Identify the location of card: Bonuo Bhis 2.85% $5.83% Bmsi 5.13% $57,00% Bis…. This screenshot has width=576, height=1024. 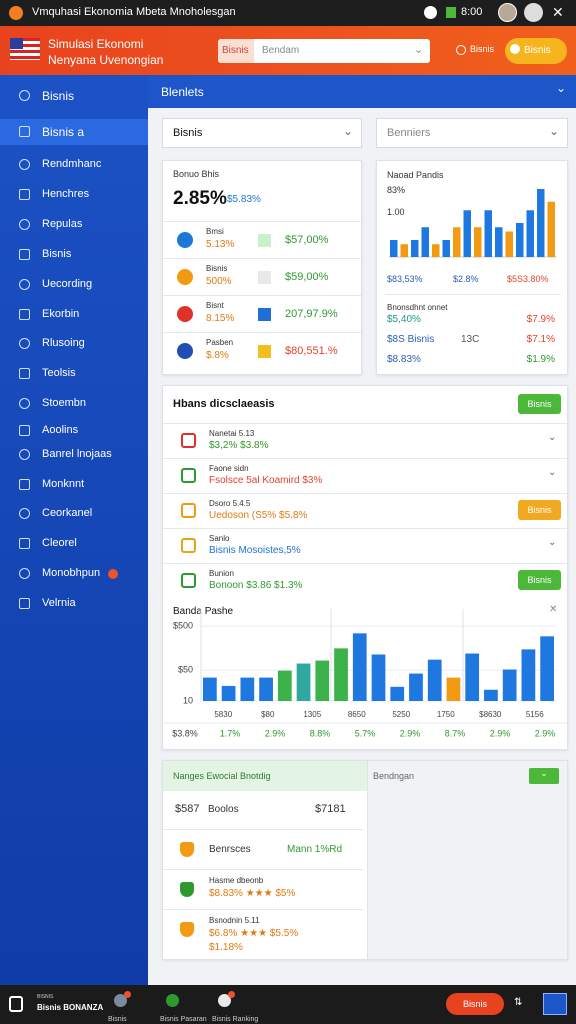
(262, 267).